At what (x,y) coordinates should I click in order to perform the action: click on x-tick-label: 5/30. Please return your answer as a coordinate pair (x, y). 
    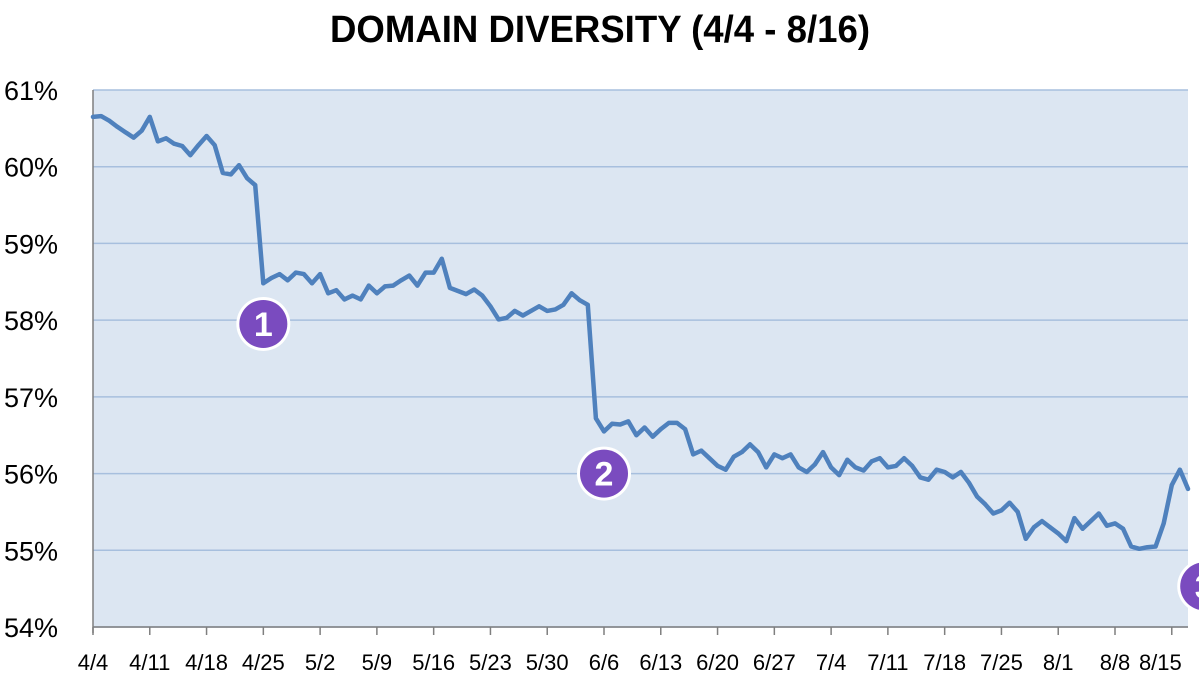
    Looking at the image, I should click on (547, 662).